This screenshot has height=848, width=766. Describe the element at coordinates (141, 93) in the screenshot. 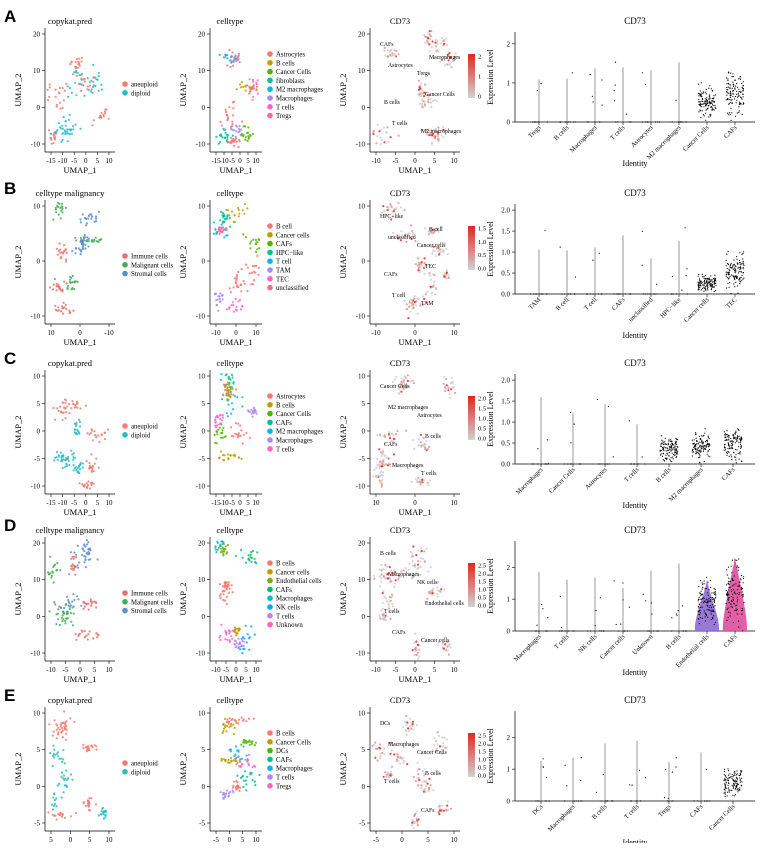

I see `legend-label: diploid` at that location.